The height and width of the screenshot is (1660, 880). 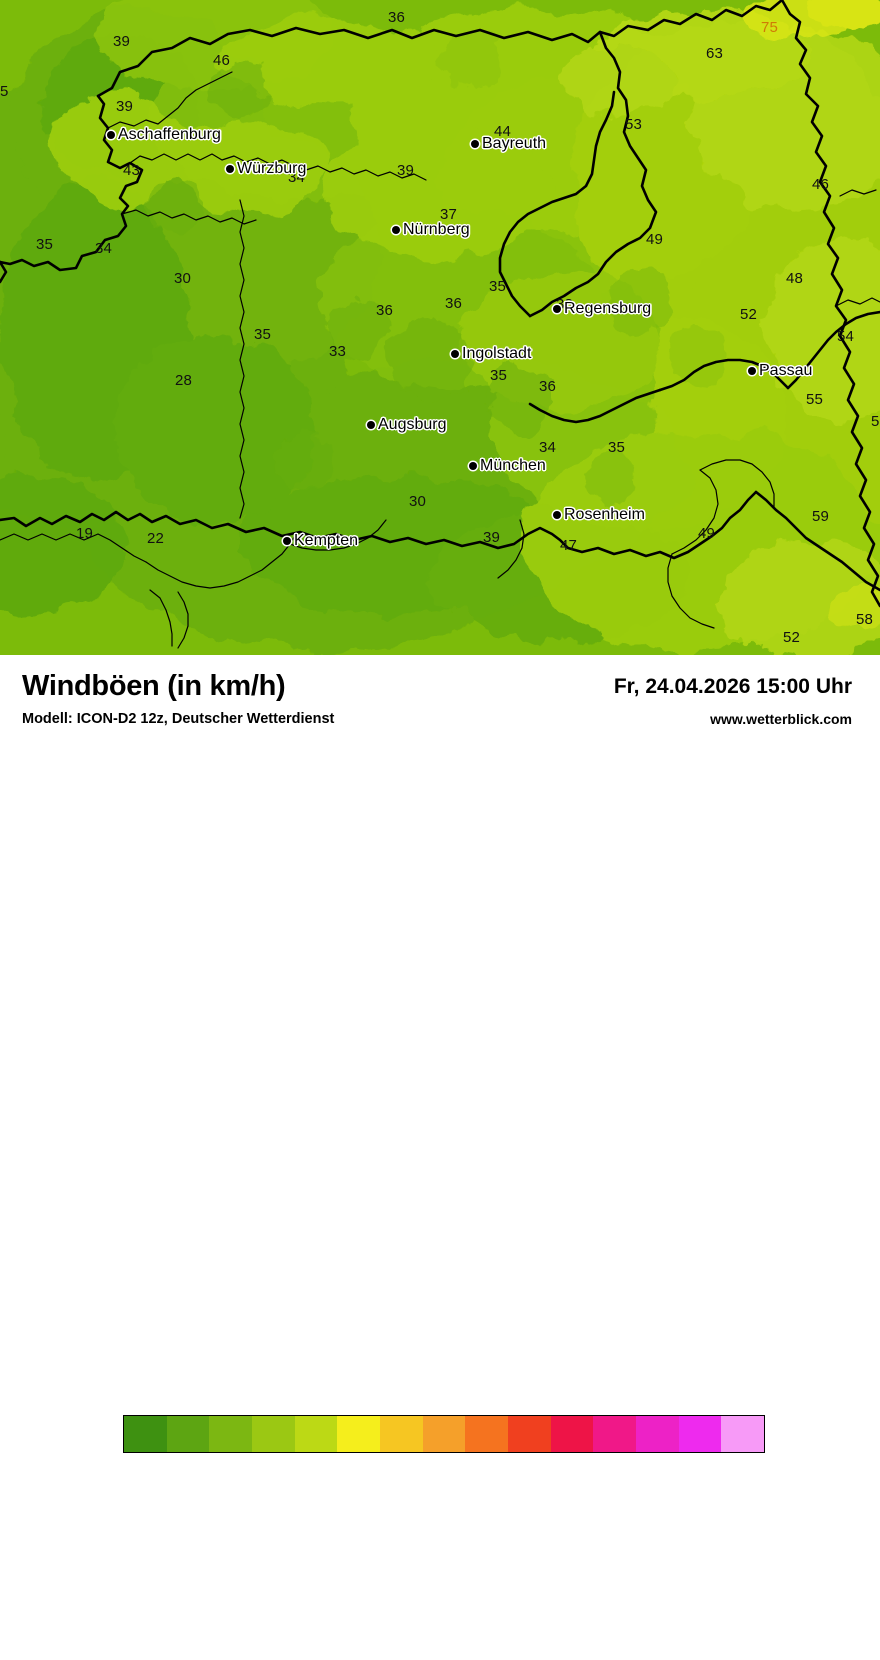 What do you see at coordinates (604, 514) in the screenshot?
I see `city-name: Rosenheim` at bounding box center [604, 514].